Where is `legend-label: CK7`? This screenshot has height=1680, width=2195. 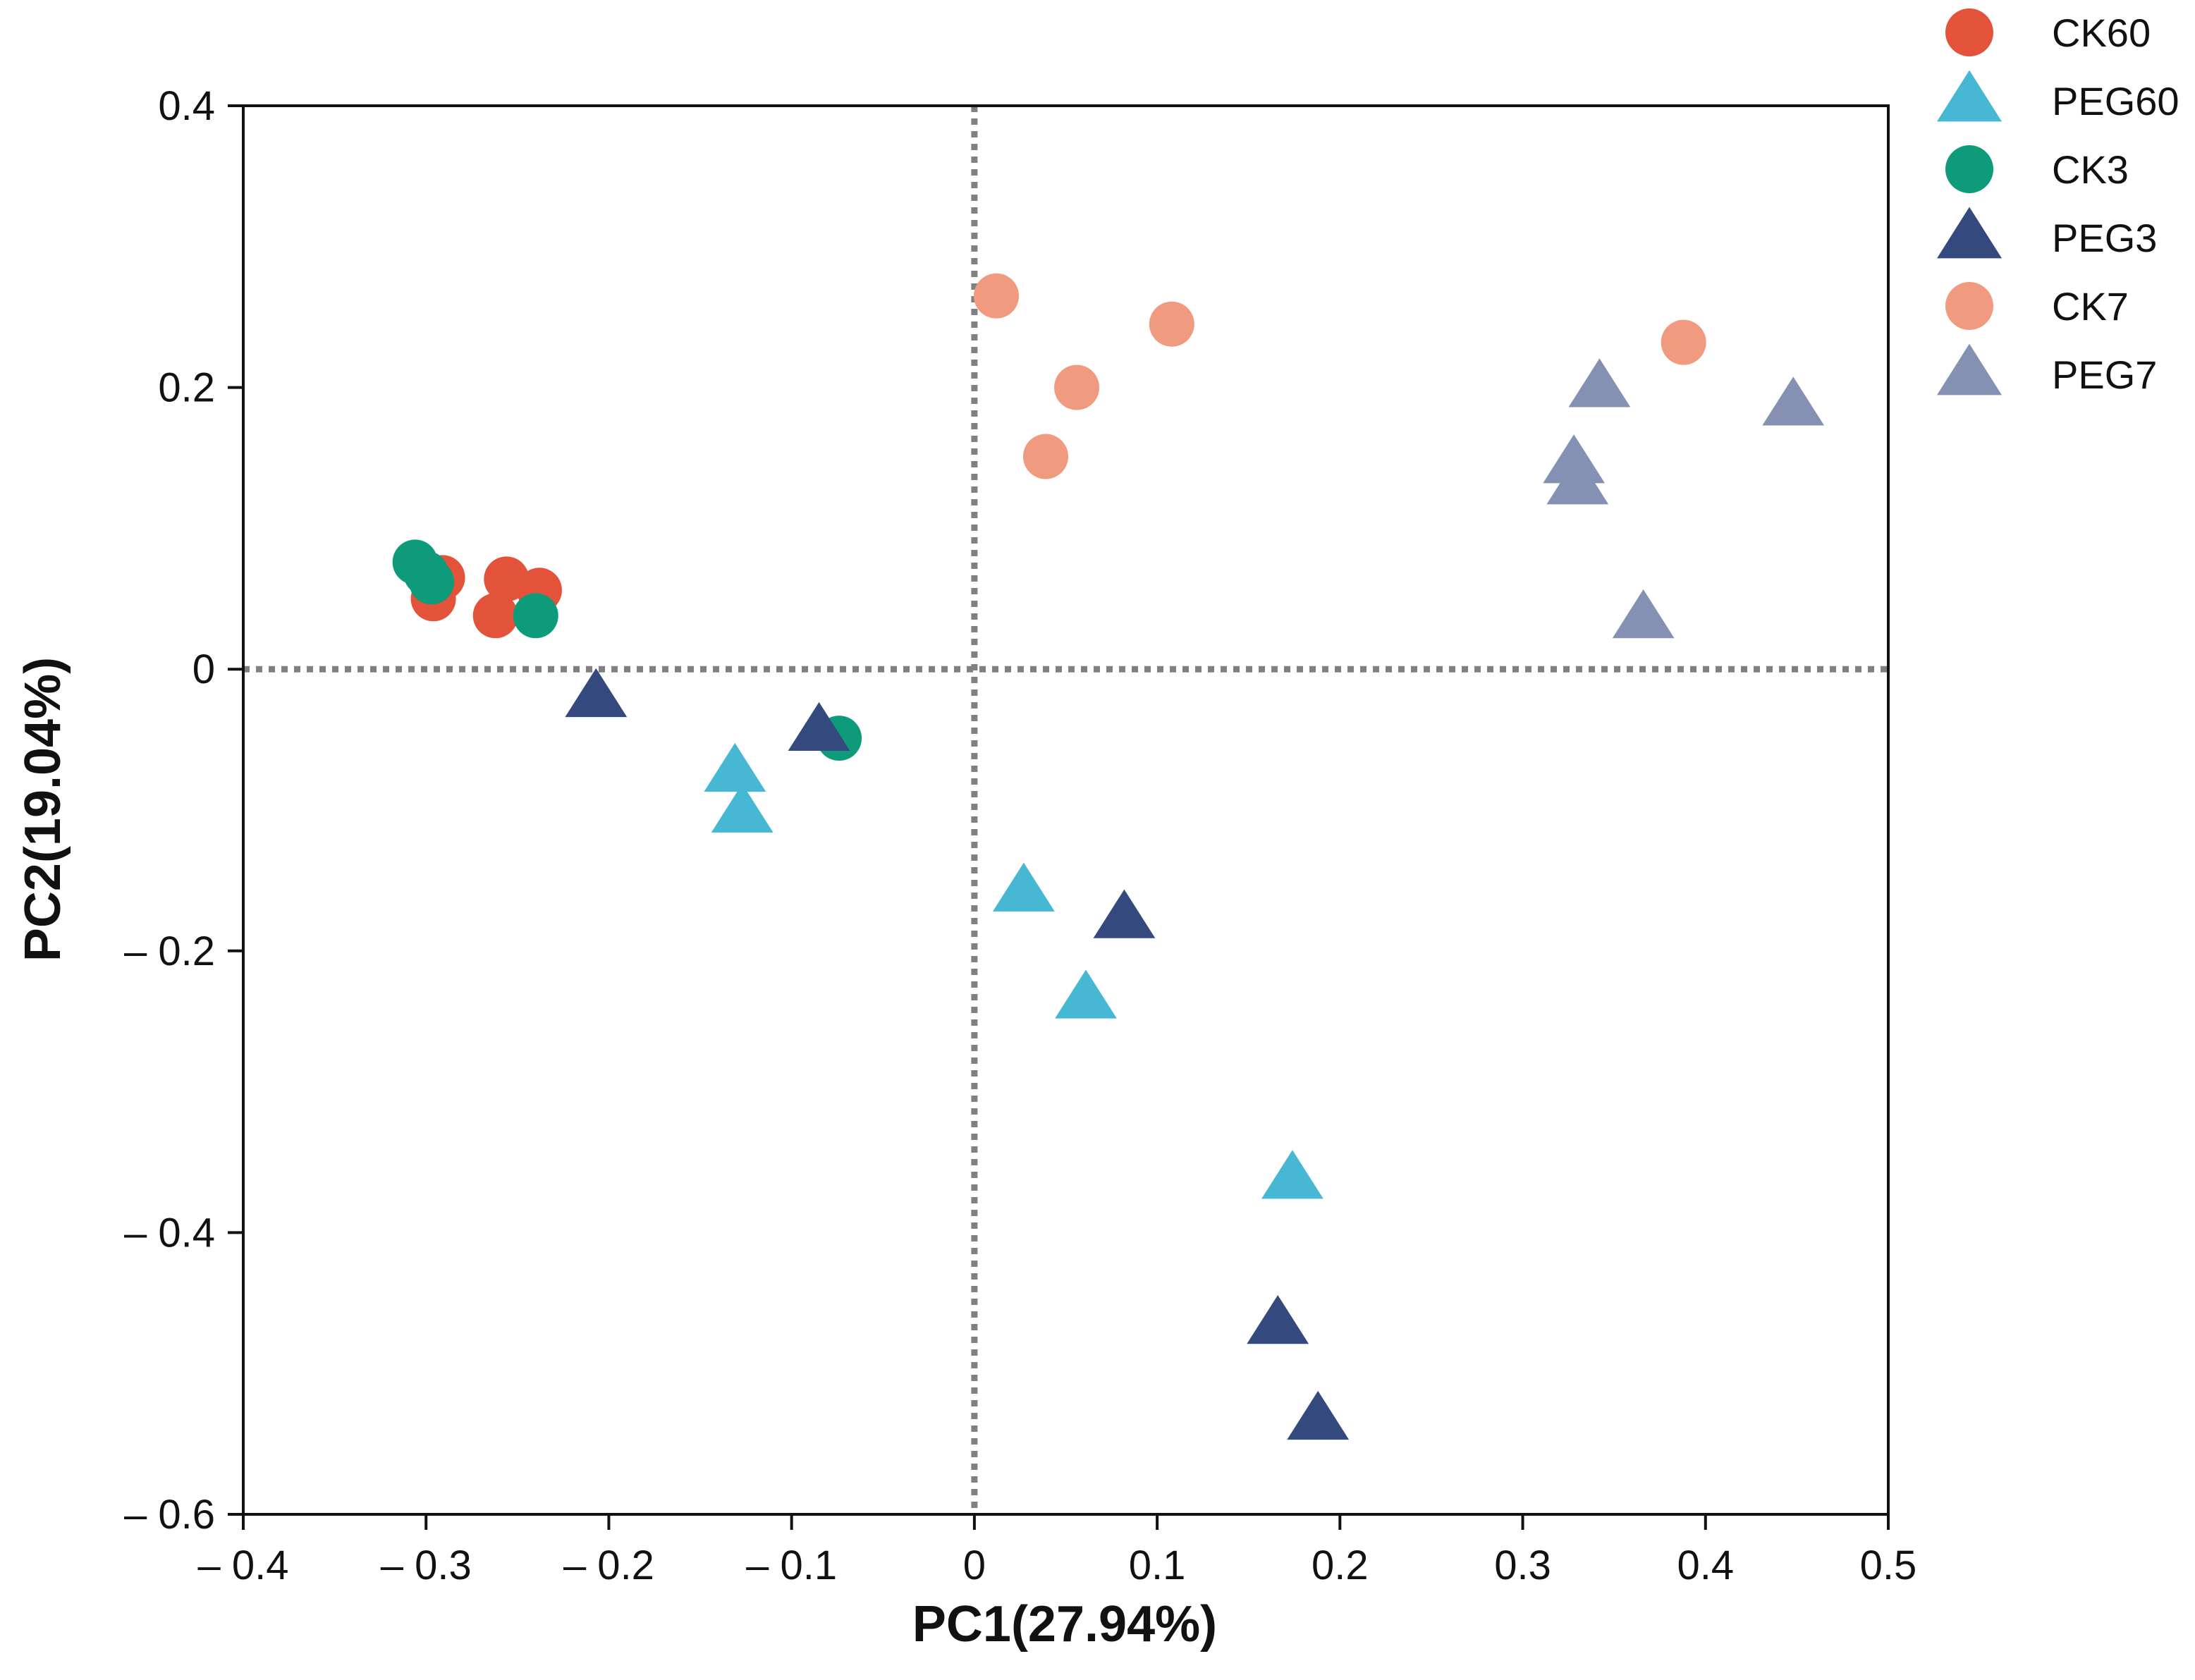 legend-label: CK7 is located at coordinates (2090, 306).